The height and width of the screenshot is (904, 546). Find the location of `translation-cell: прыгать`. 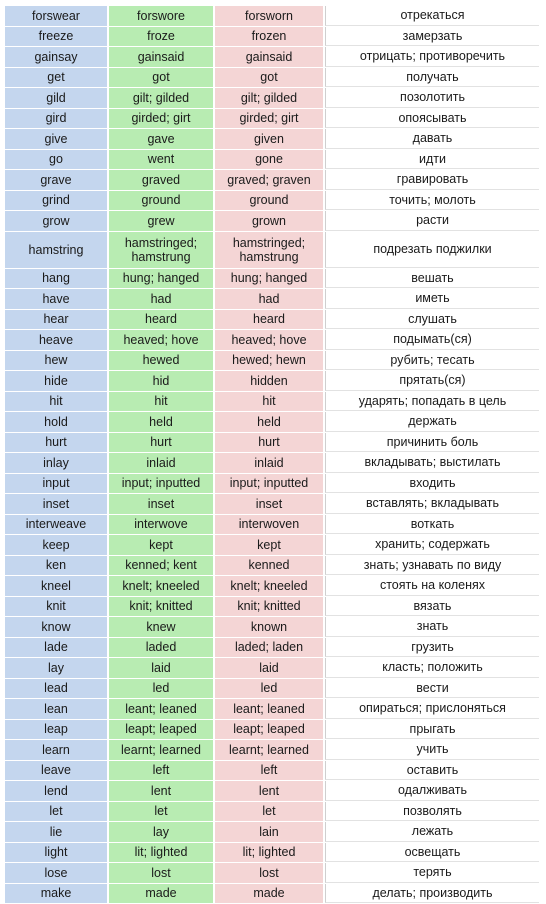

translation-cell: прыгать is located at coordinates (432, 729).